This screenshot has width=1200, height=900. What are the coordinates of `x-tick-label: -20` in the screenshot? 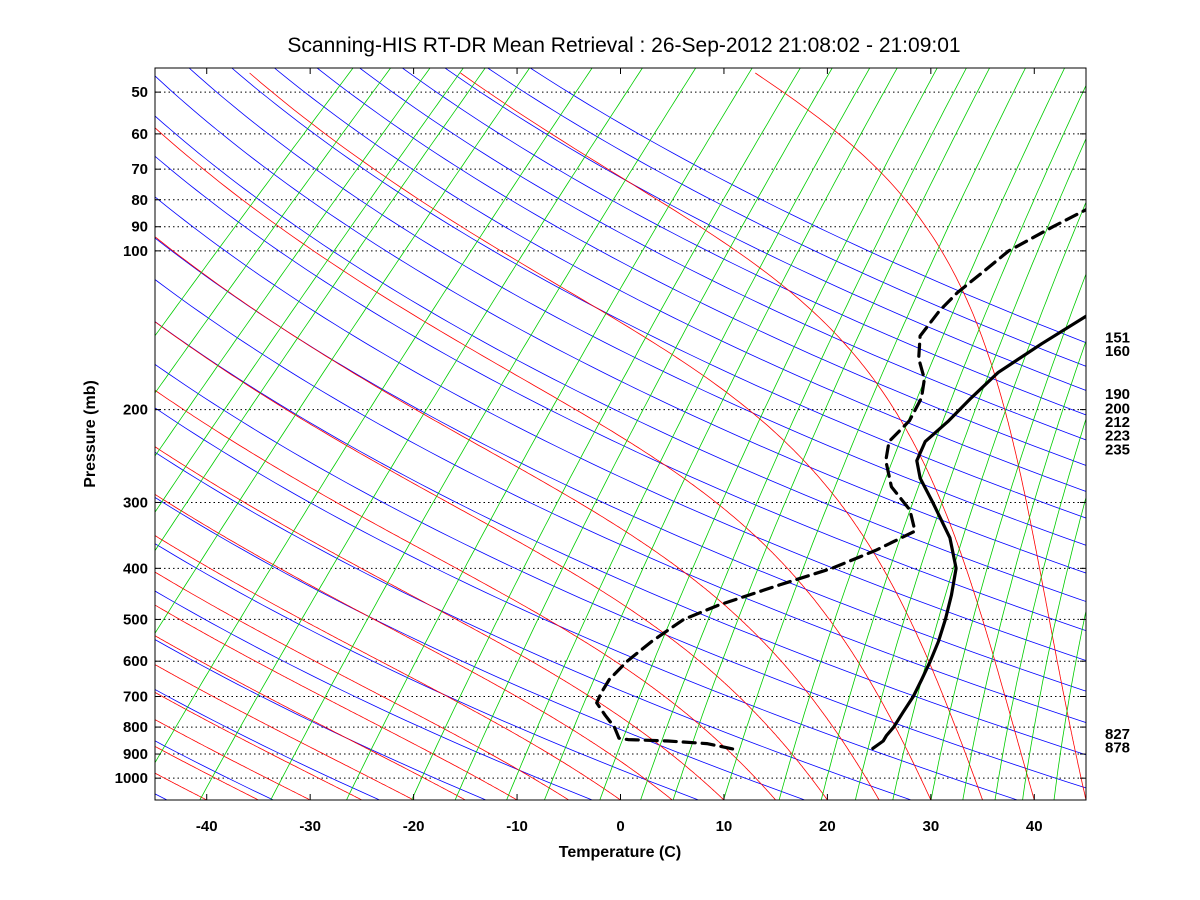 It's located at (414, 826).